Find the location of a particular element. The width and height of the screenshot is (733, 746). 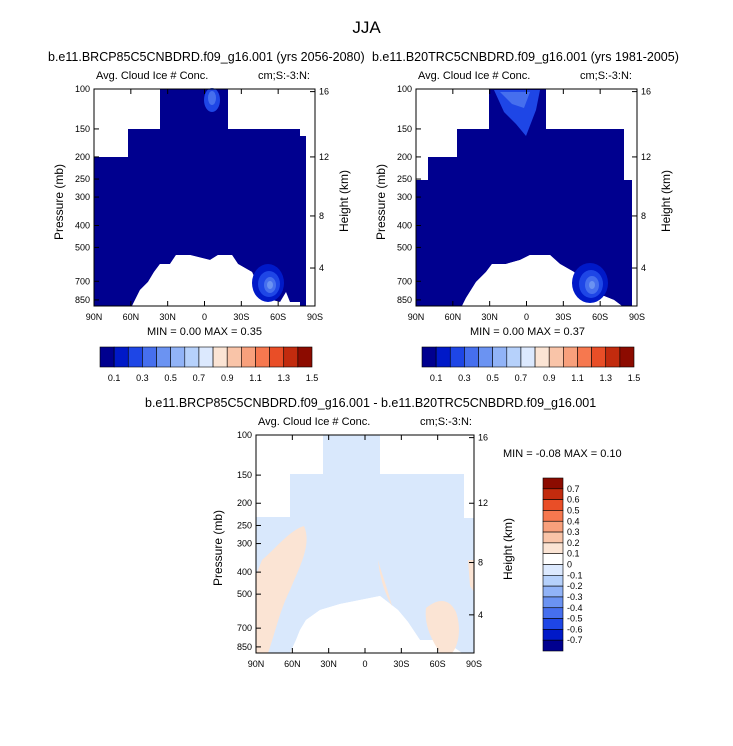

colorbar-label: 0.5 is located at coordinates (492, 378).